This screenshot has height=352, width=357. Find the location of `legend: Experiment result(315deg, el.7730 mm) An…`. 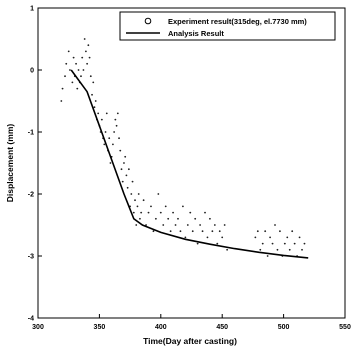

legend: Experiment result(315deg, el.7730 mm) An… is located at coordinates (227, 26).